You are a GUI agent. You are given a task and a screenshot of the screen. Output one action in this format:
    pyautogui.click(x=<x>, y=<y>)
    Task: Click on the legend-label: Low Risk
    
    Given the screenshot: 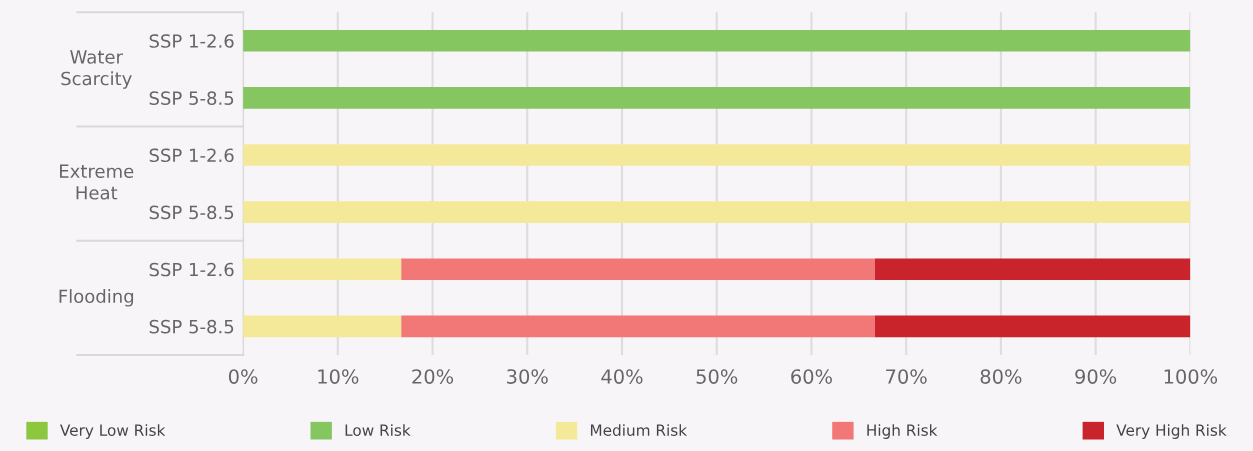 What is the action you would take?
    pyautogui.click(x=378, y=430)
    